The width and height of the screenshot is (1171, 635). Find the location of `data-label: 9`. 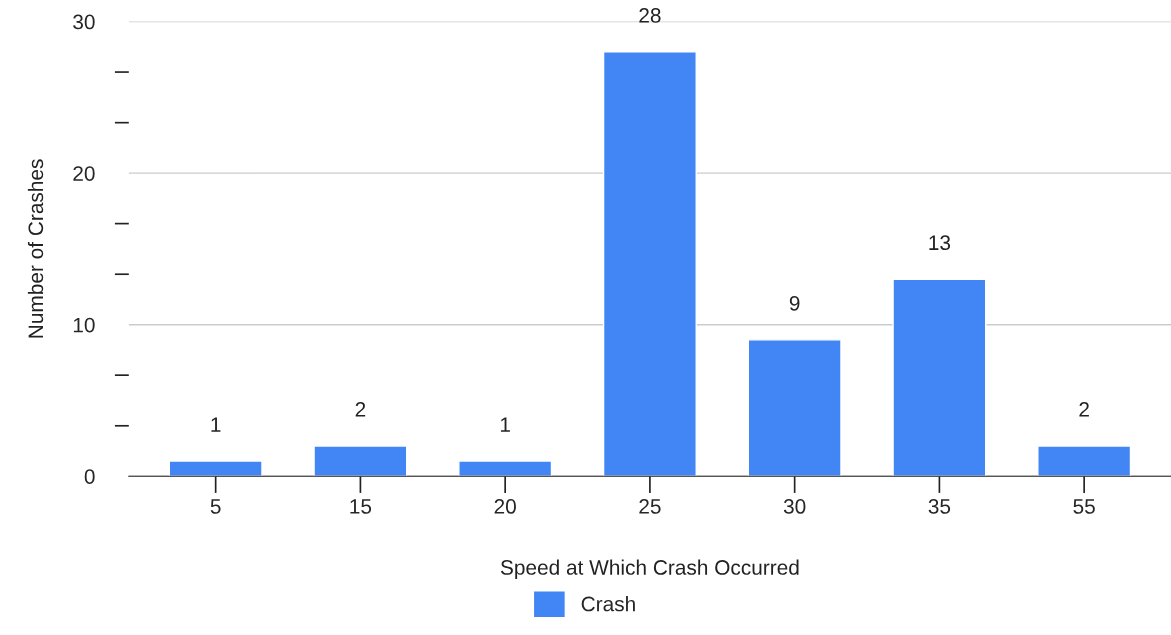

data-label: 9 is located at coordinates (794, 303).